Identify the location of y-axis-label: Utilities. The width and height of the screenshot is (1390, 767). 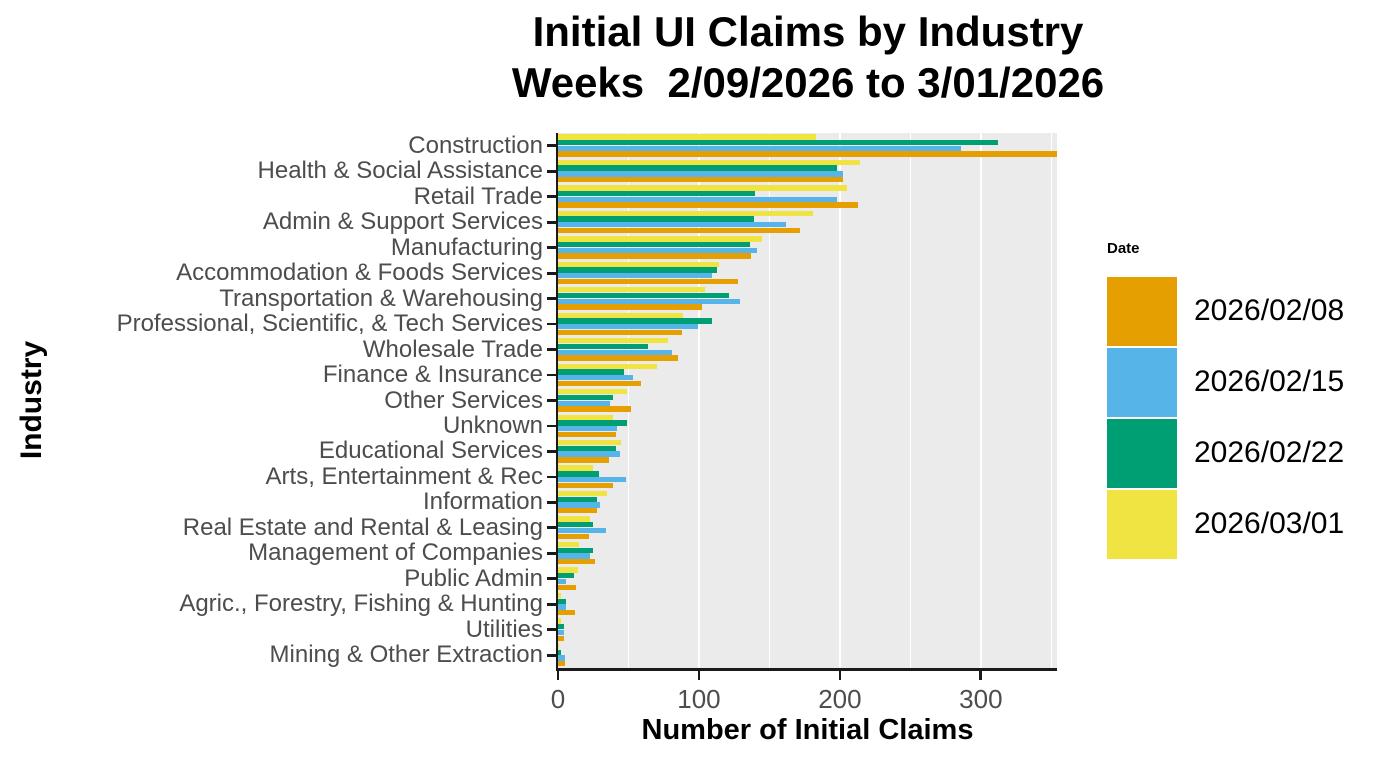
(504, 629).